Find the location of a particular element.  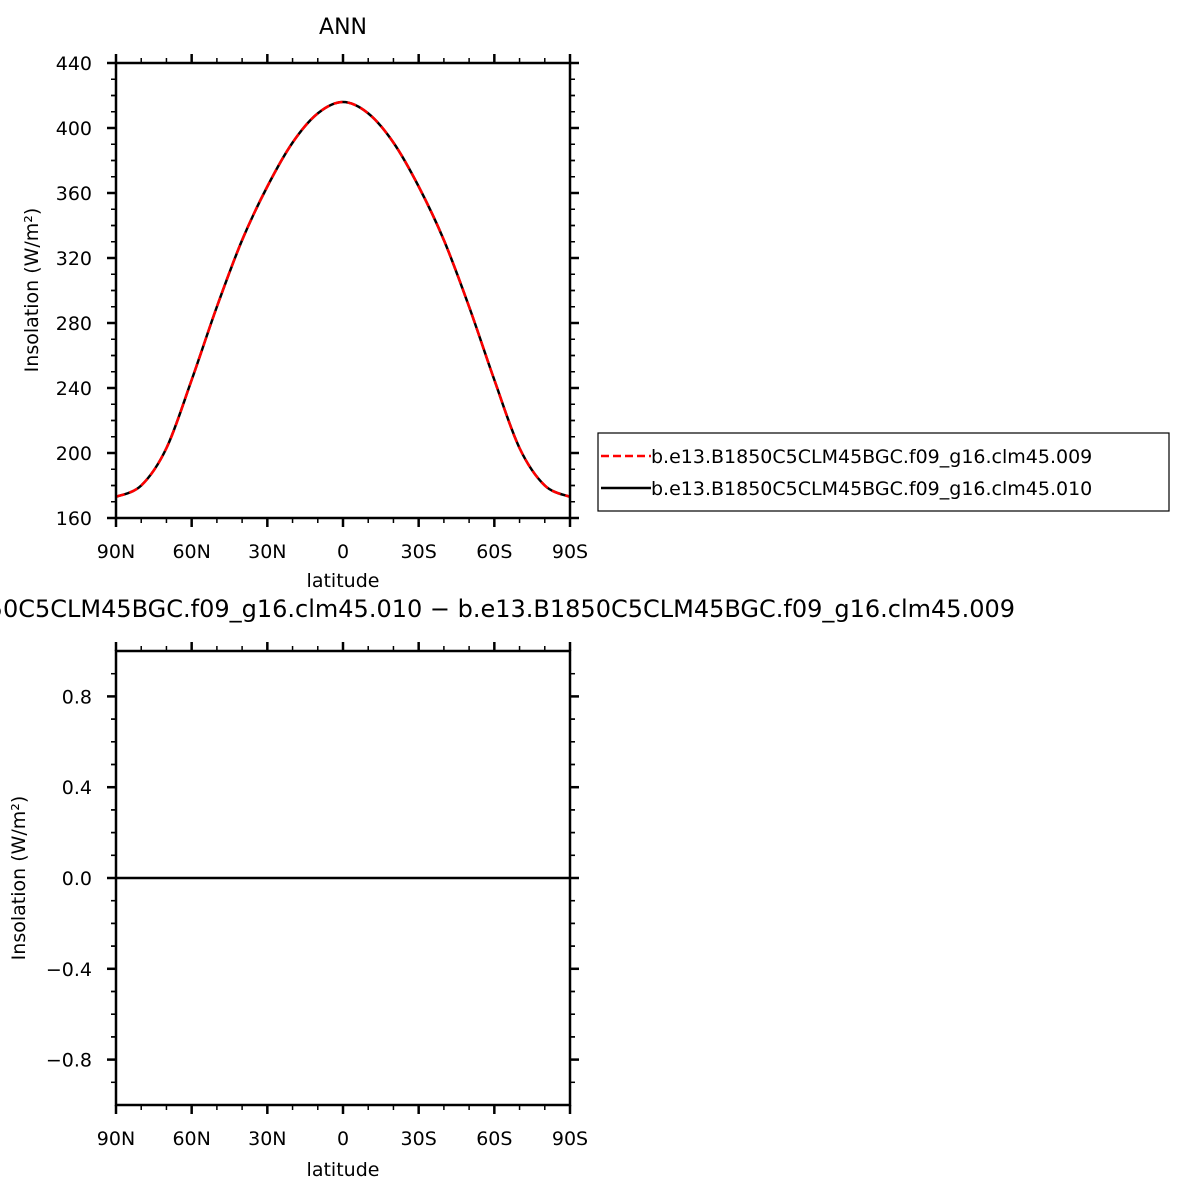

bottom-x-tick-labels: 90N 60N 30N 0 30S 60S 90S is located at coordinates (342, 1139).